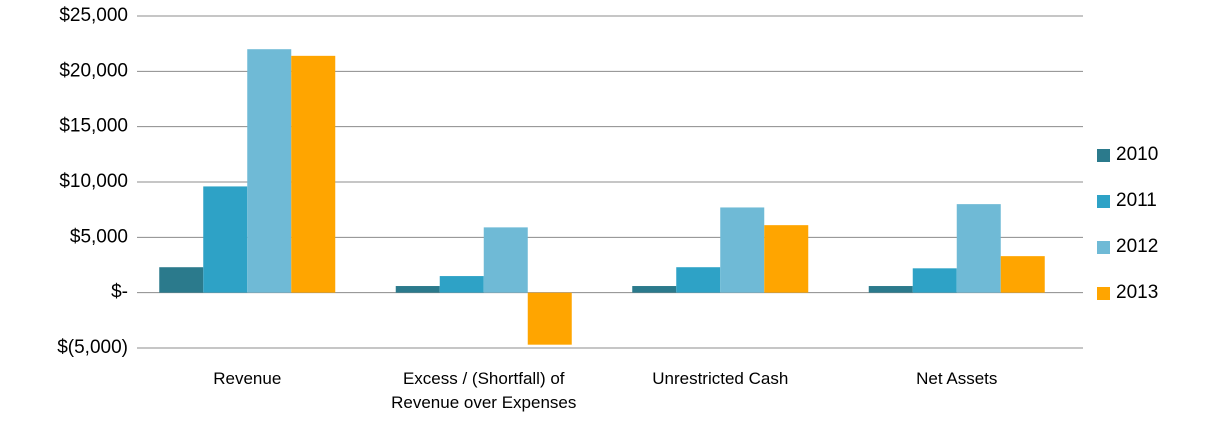 The width and height of the screenshot is (1213, 423). Describe the element at coordinates (1136, 200) in the screenshot. I see `legend-label: 2011` at that location.